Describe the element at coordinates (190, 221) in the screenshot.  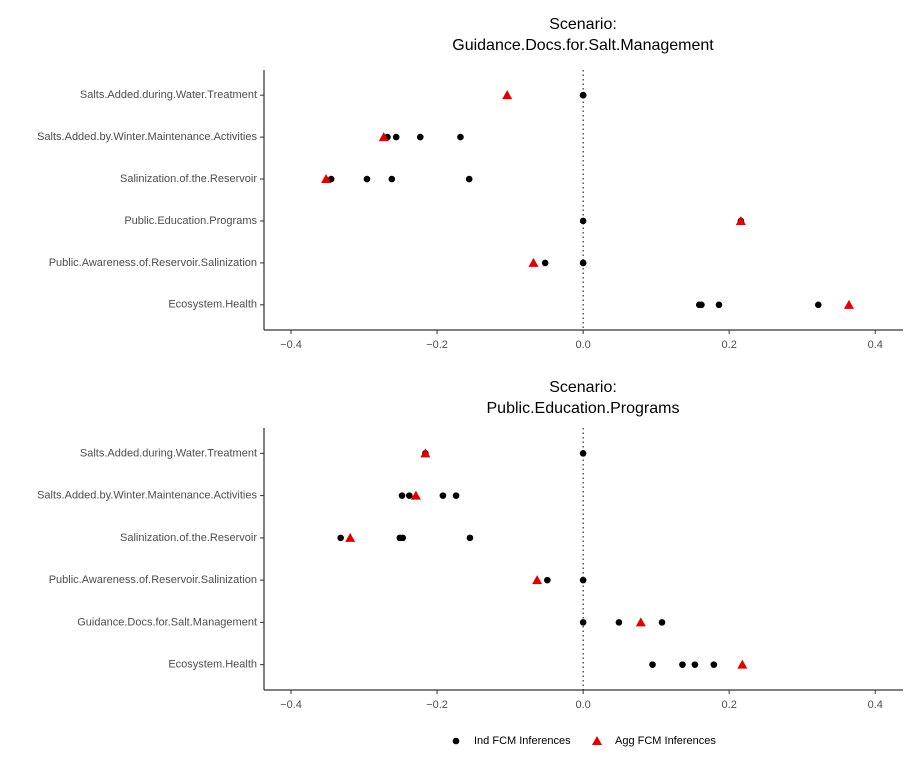
I see `y-tick-label: Public.Education.Programs` at that location.